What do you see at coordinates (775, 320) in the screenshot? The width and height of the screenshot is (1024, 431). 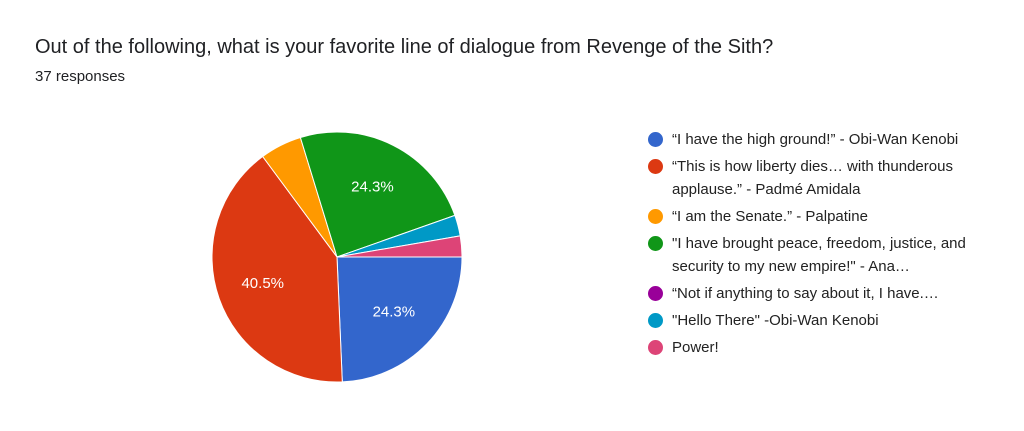 I see `legend-label: "Hello There" -Obi-Wan Kenobi` at bounding box center [775, 320].